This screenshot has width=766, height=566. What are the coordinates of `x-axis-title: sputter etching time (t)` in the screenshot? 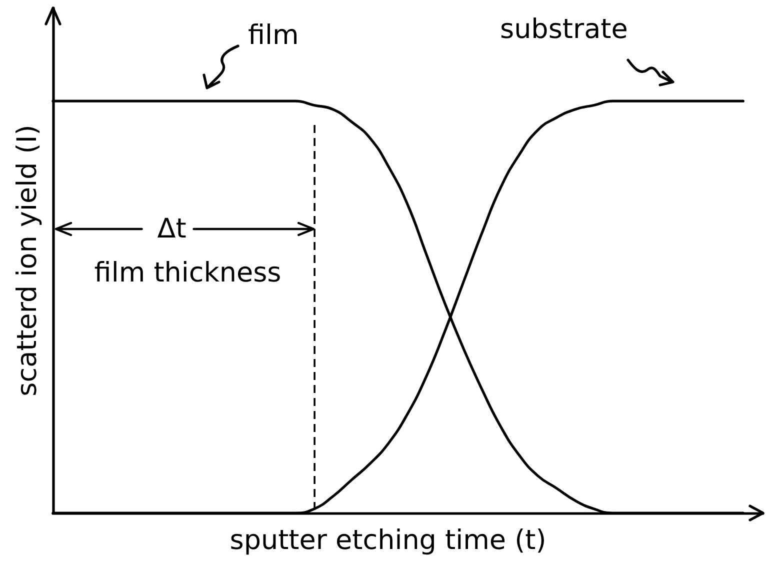 It's located at (388, 540).